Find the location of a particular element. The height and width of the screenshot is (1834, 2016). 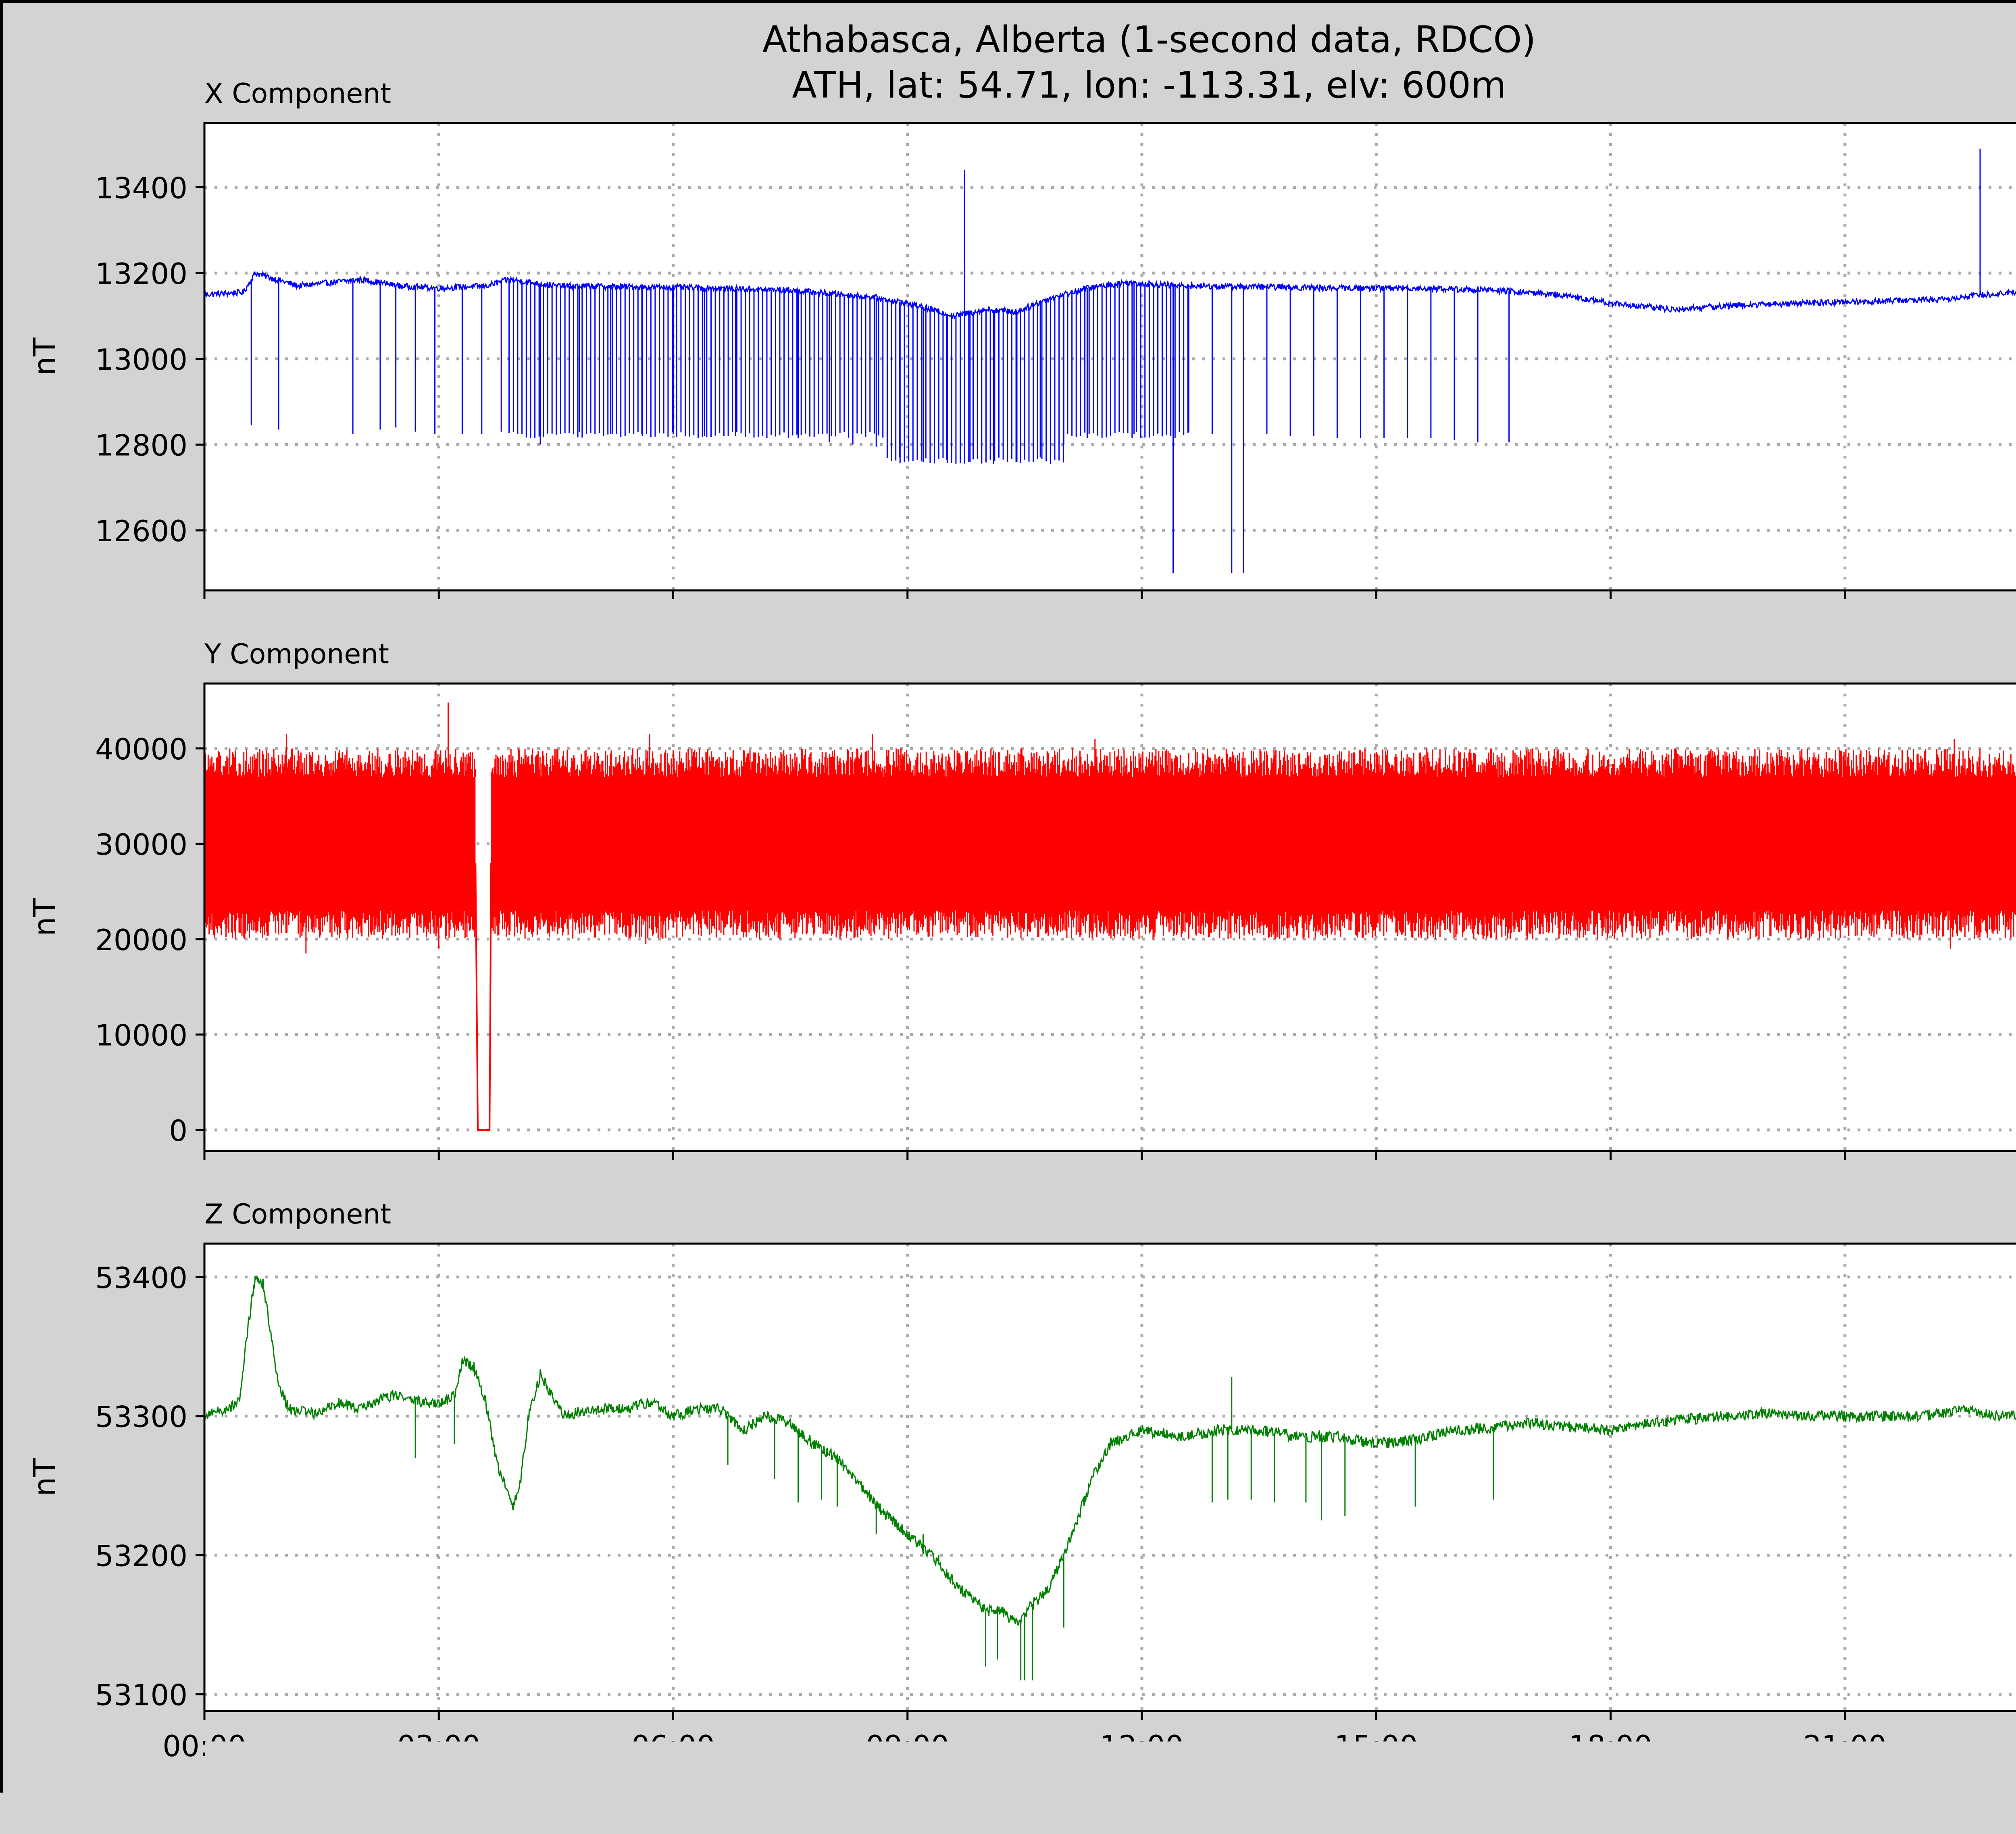

x-tick-labels: 00:00 03:00 06:00 09:00 12:00 15:00 18:00 21:00 is located at coordinates (1024, 1746).